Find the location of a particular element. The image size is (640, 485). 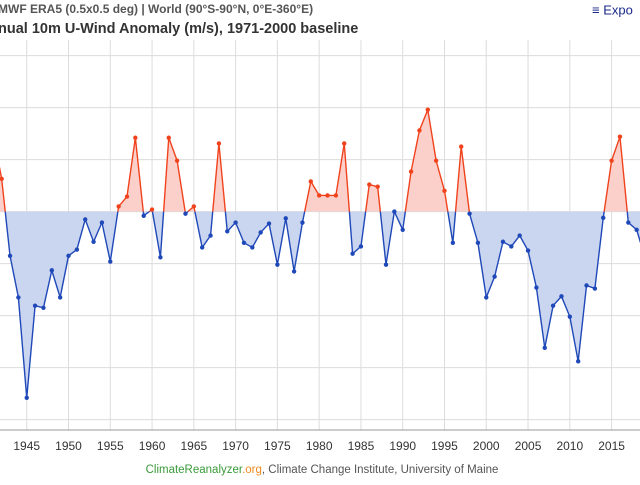

x-tick-label: 2000 is located at coordinates (486, 446).